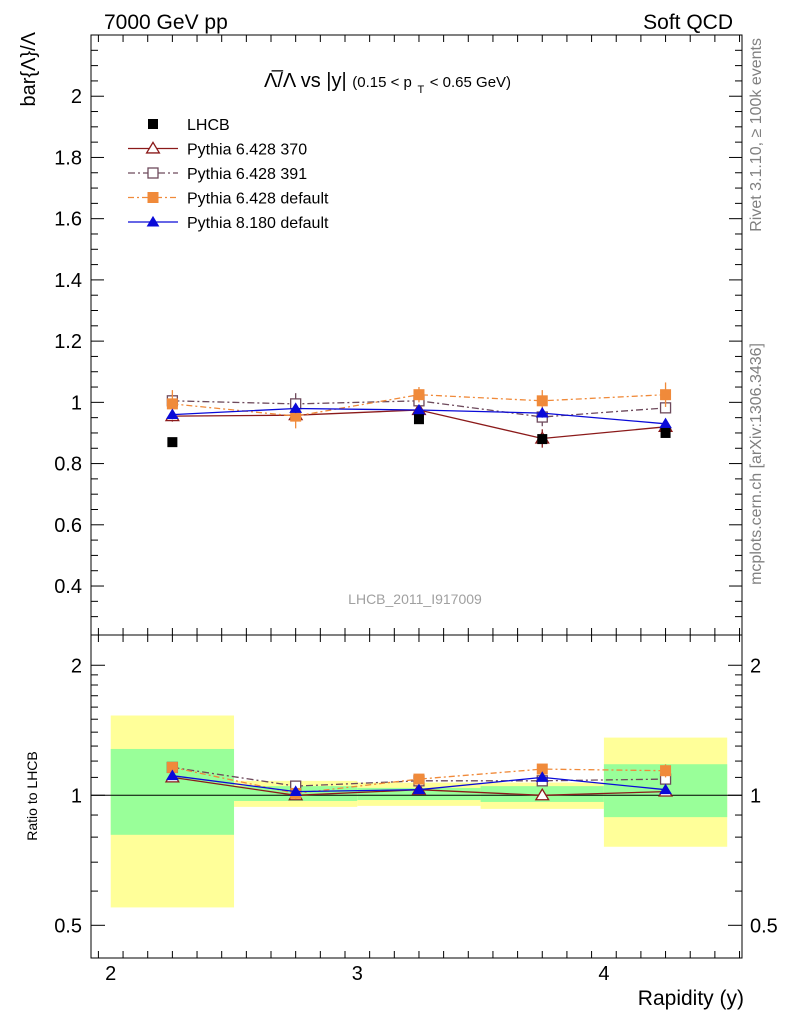  Describe the element at coordinates (29, 68) in the screenshot. I see `main-y-axis-label: bar{Λ}/Λ` at that location.